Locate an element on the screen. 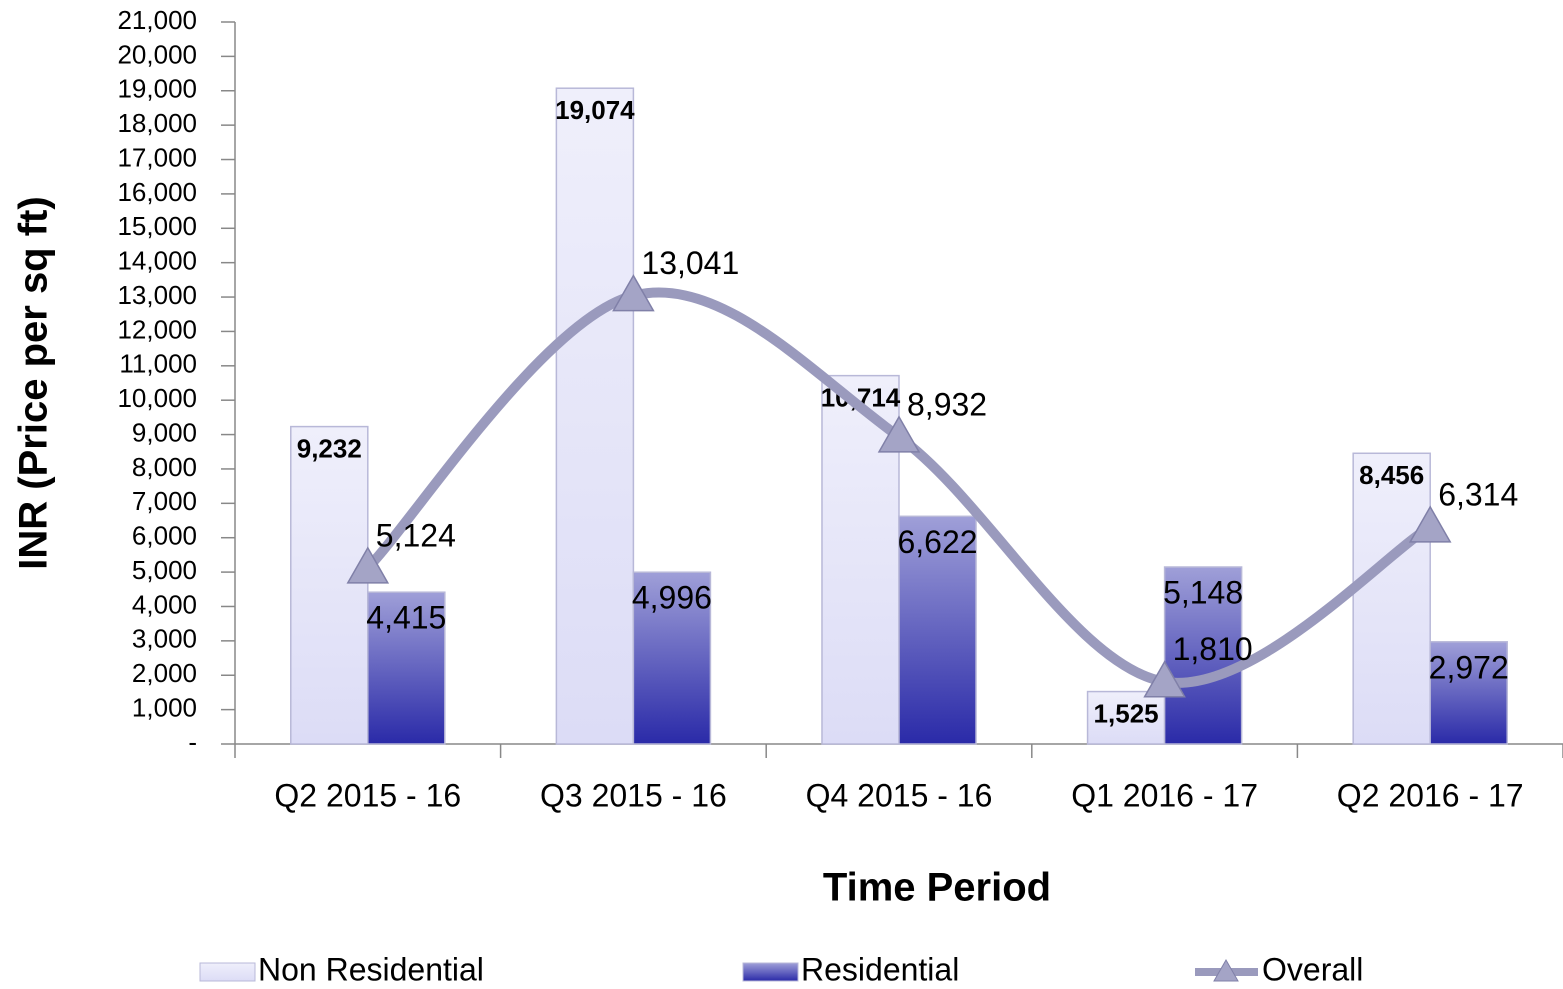 This screenshot has height=989, width=1563. data-label: 2,972 is located at coordinates (1469, 667).